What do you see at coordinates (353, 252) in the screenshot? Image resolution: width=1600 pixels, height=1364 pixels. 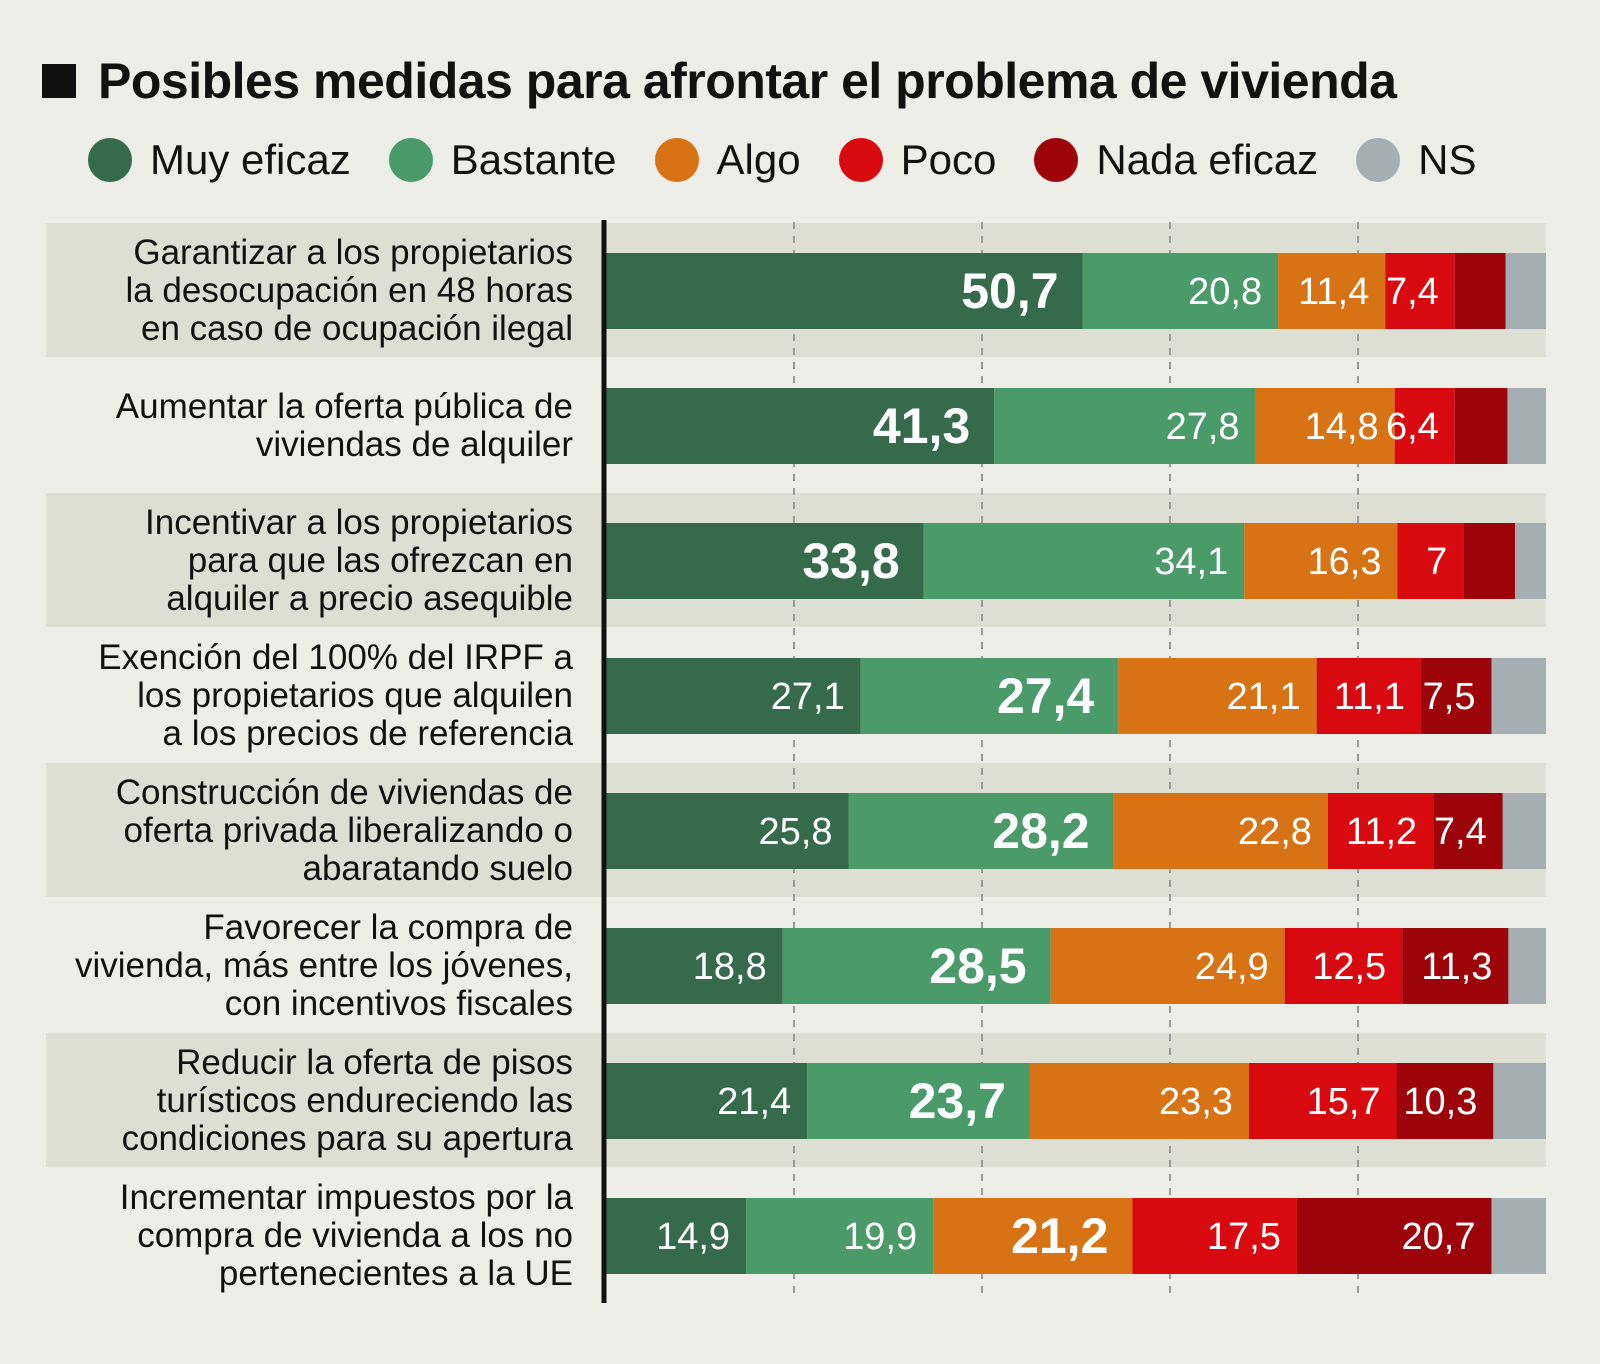 I see `category-label: Garantizar a los propietarios` at bounding box center [353, 252].